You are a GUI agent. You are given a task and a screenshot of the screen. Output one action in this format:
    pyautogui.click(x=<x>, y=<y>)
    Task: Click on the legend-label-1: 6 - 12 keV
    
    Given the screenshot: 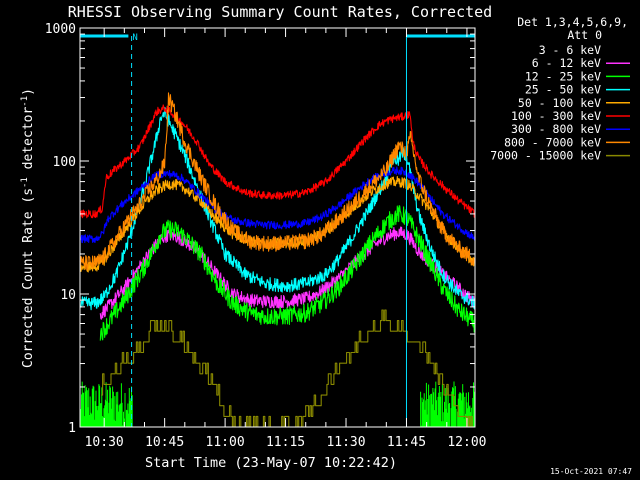 What is the action you would take?
    pyautogui.click(x=566, y=63)
    